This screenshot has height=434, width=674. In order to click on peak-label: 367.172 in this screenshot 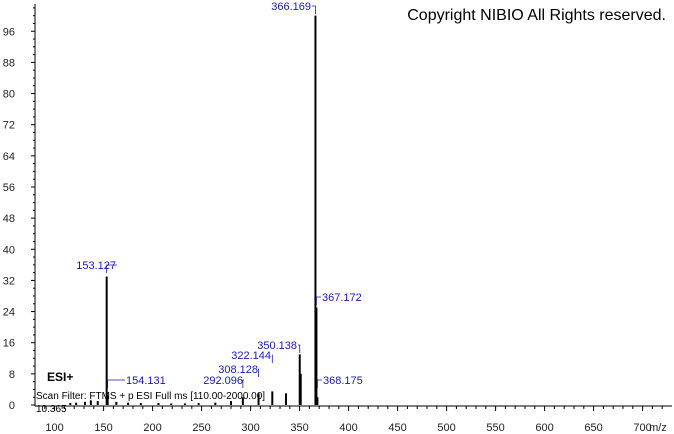, I will do `click(342, 298)`.